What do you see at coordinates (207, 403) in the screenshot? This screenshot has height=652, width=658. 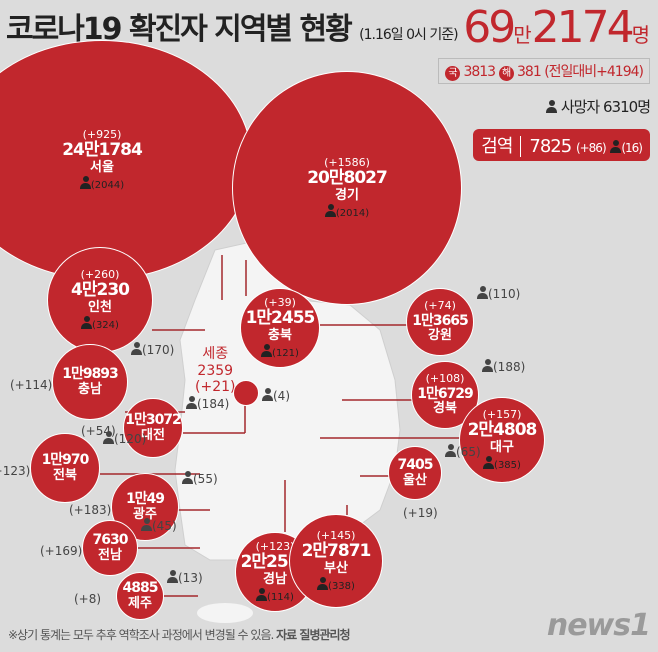 I see `region-deaths: (184)` at bounding box center [207, 403].